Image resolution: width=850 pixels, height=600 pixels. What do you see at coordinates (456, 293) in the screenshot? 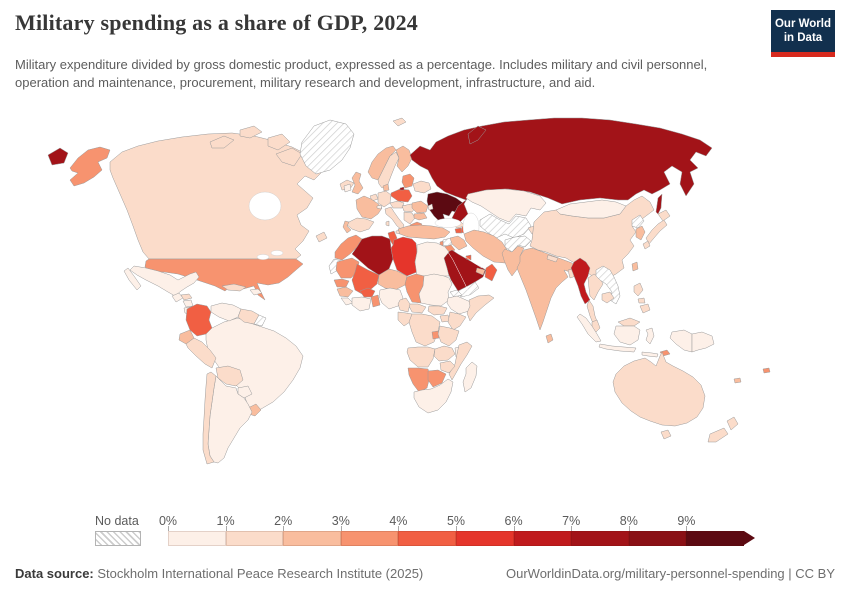
I see `country-eritrea` at bounding box center [456, 293].